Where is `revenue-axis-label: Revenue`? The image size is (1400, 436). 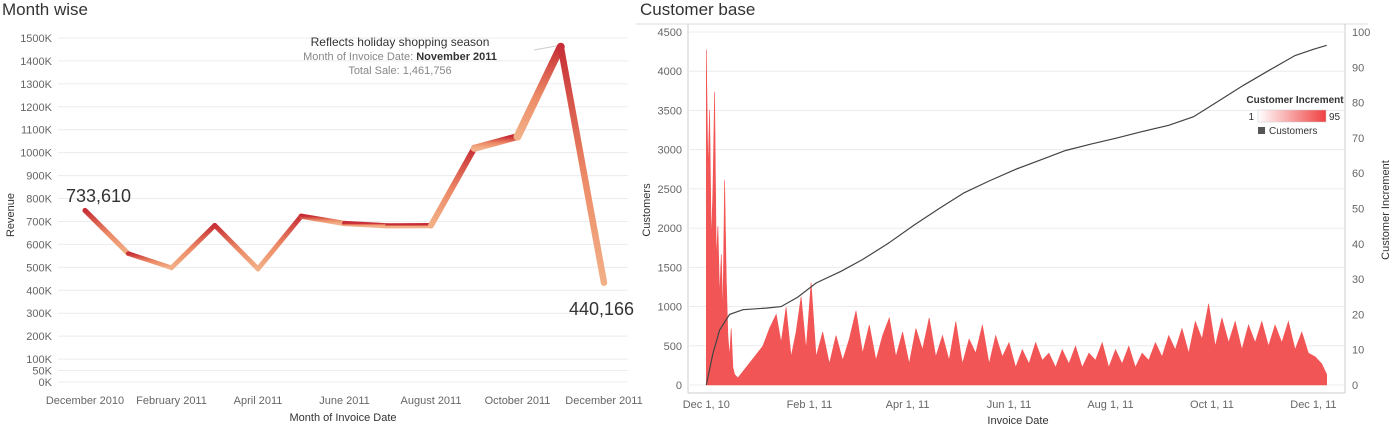
revenue-axis-label: Revenue is located at coordinates (11, 215).